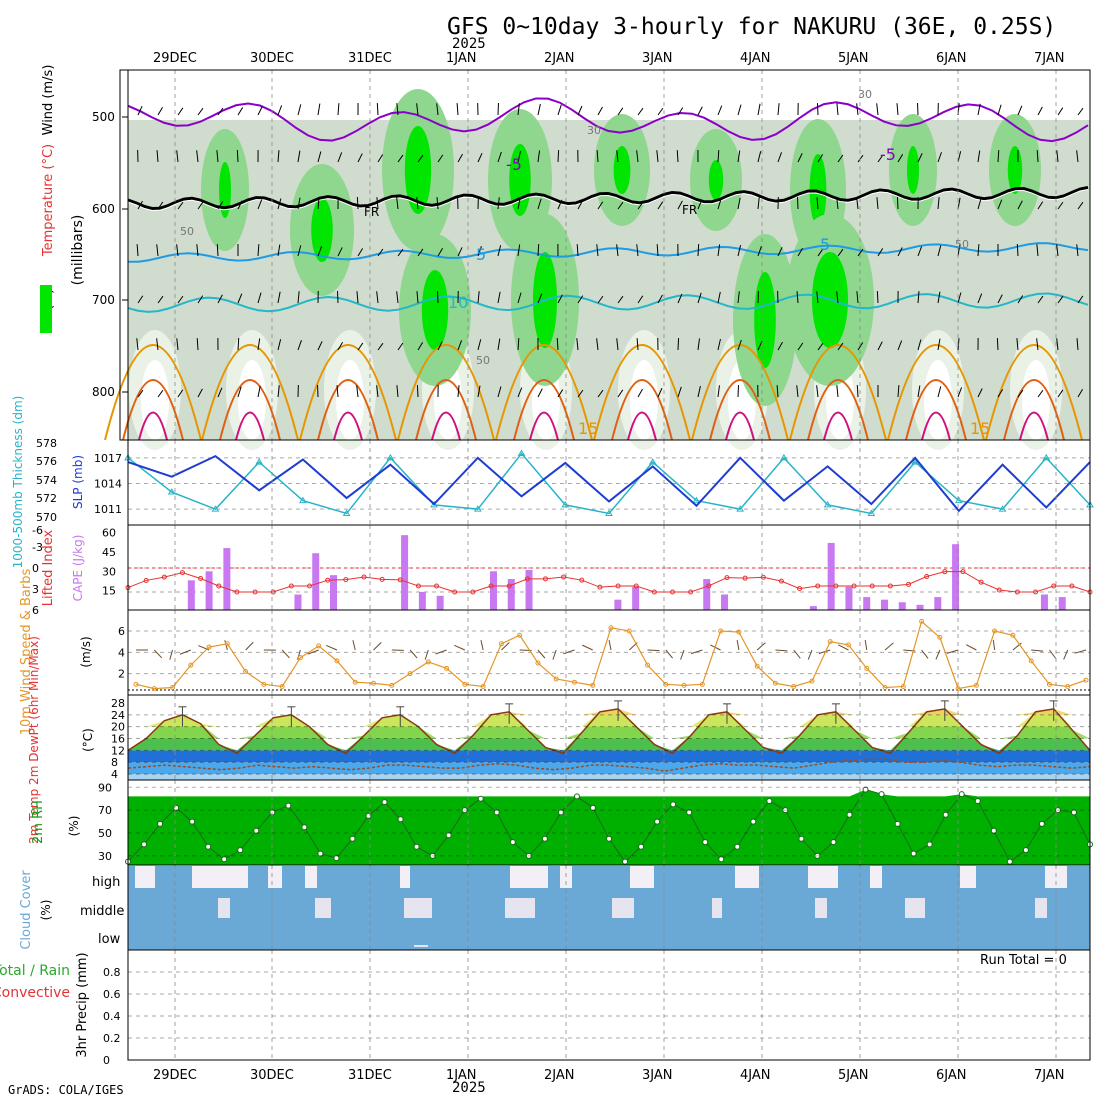 The width and height of the screenshot is (1100, 1104). What do you see at coordinates (609, 654) in the screenshot?
I see `wind10-panel` at bounding box center [609, 654].